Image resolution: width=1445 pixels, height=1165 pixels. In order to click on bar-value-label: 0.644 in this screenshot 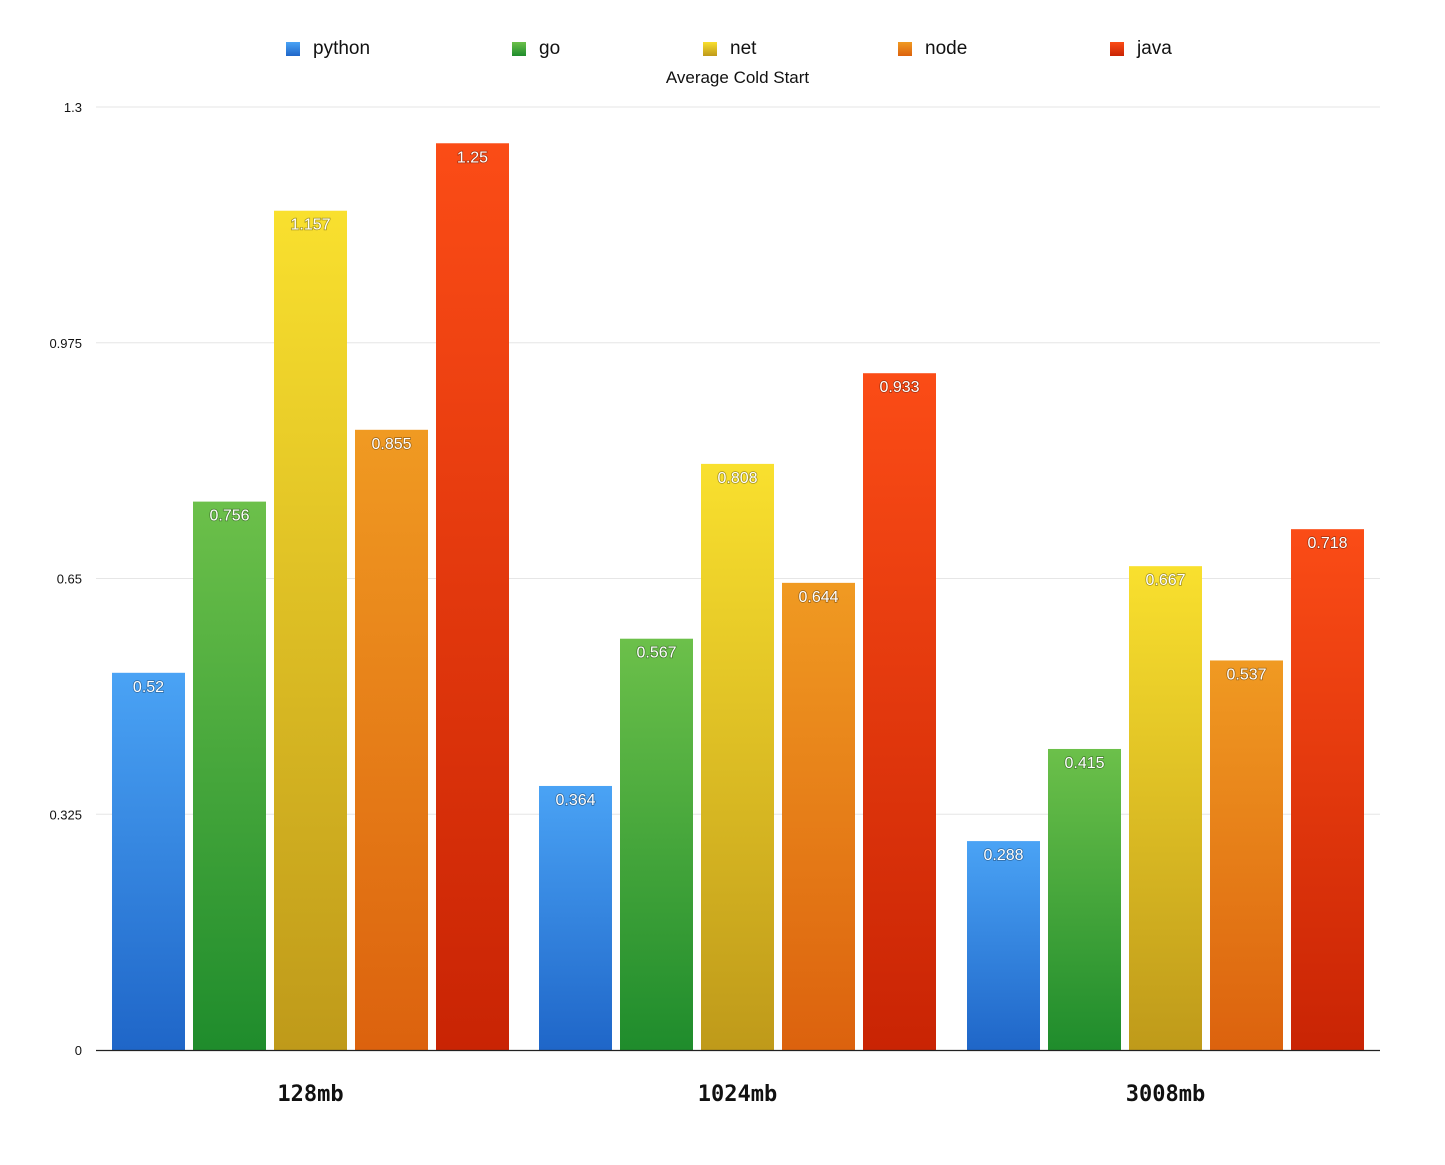, I will do `click(818, 597)`.